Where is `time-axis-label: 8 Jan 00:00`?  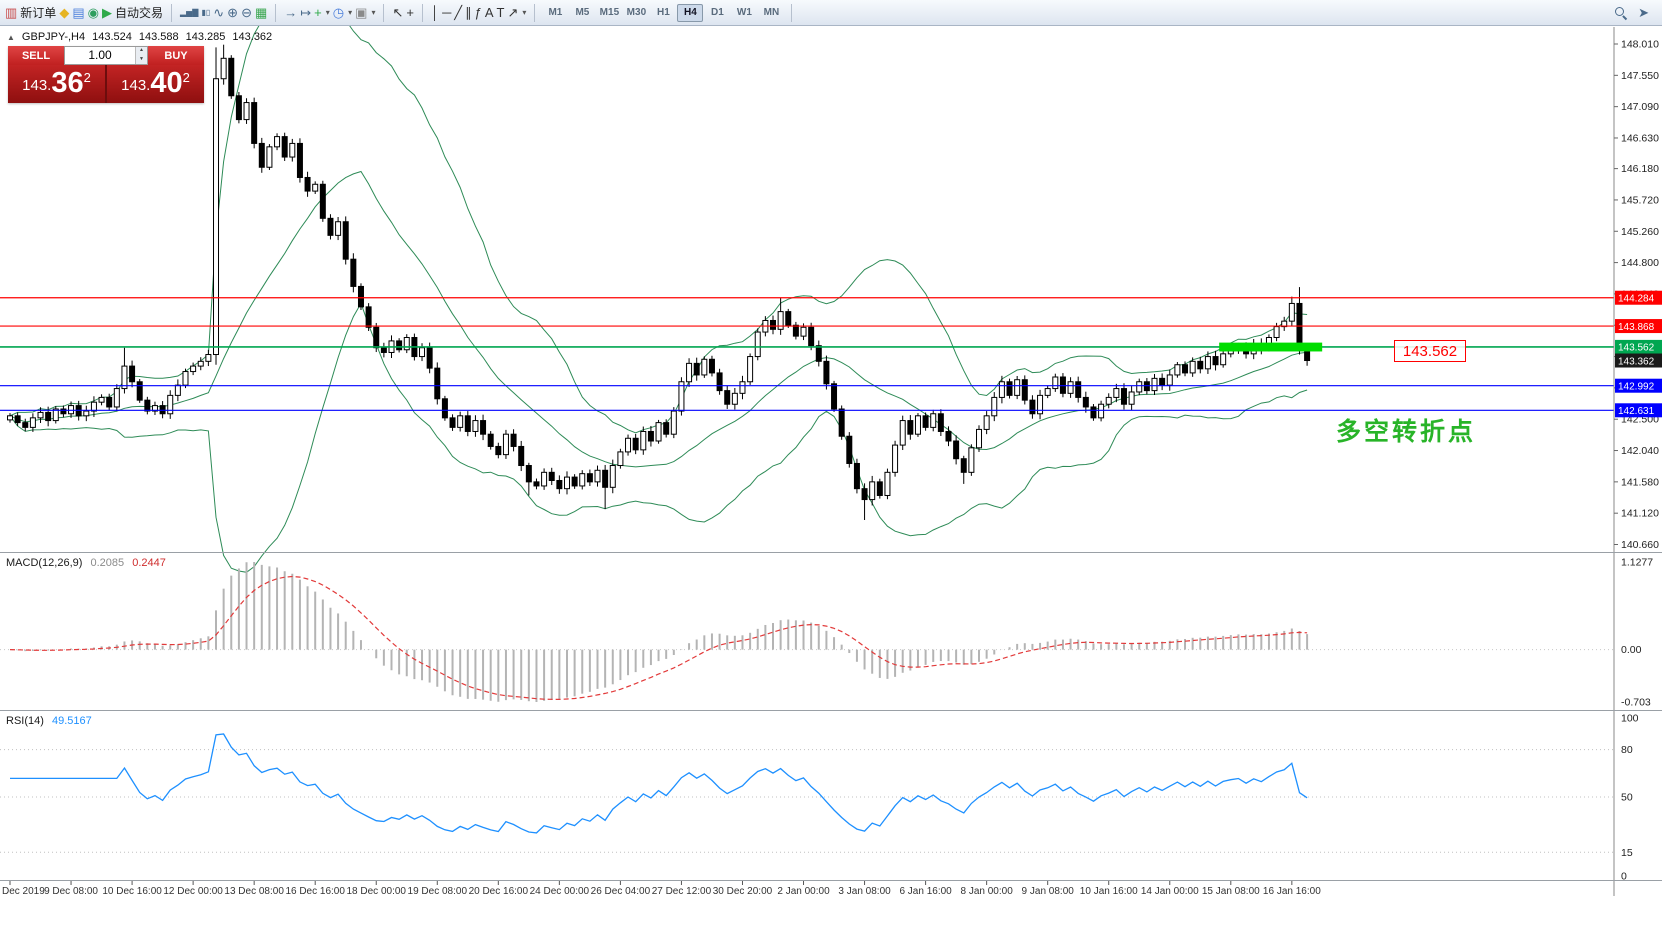
time-axis-label: 8 Jan 00:00 is located at coordinates (987, 891).